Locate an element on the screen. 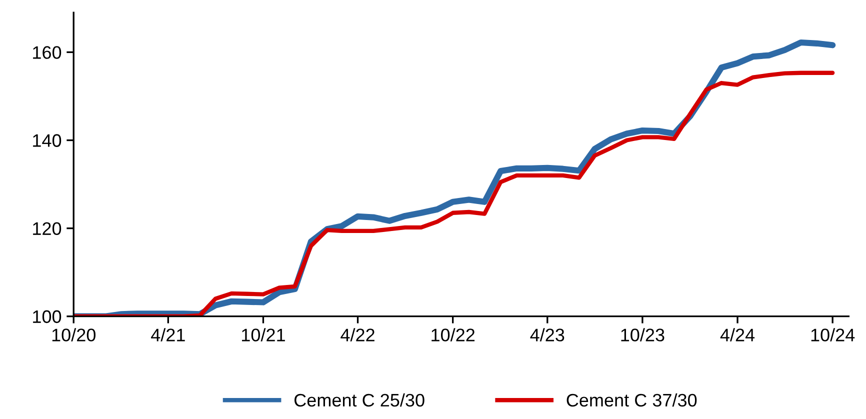 The image size is (866, 419). x-tick-label: 10/22 is located at coordinates (453, 335).